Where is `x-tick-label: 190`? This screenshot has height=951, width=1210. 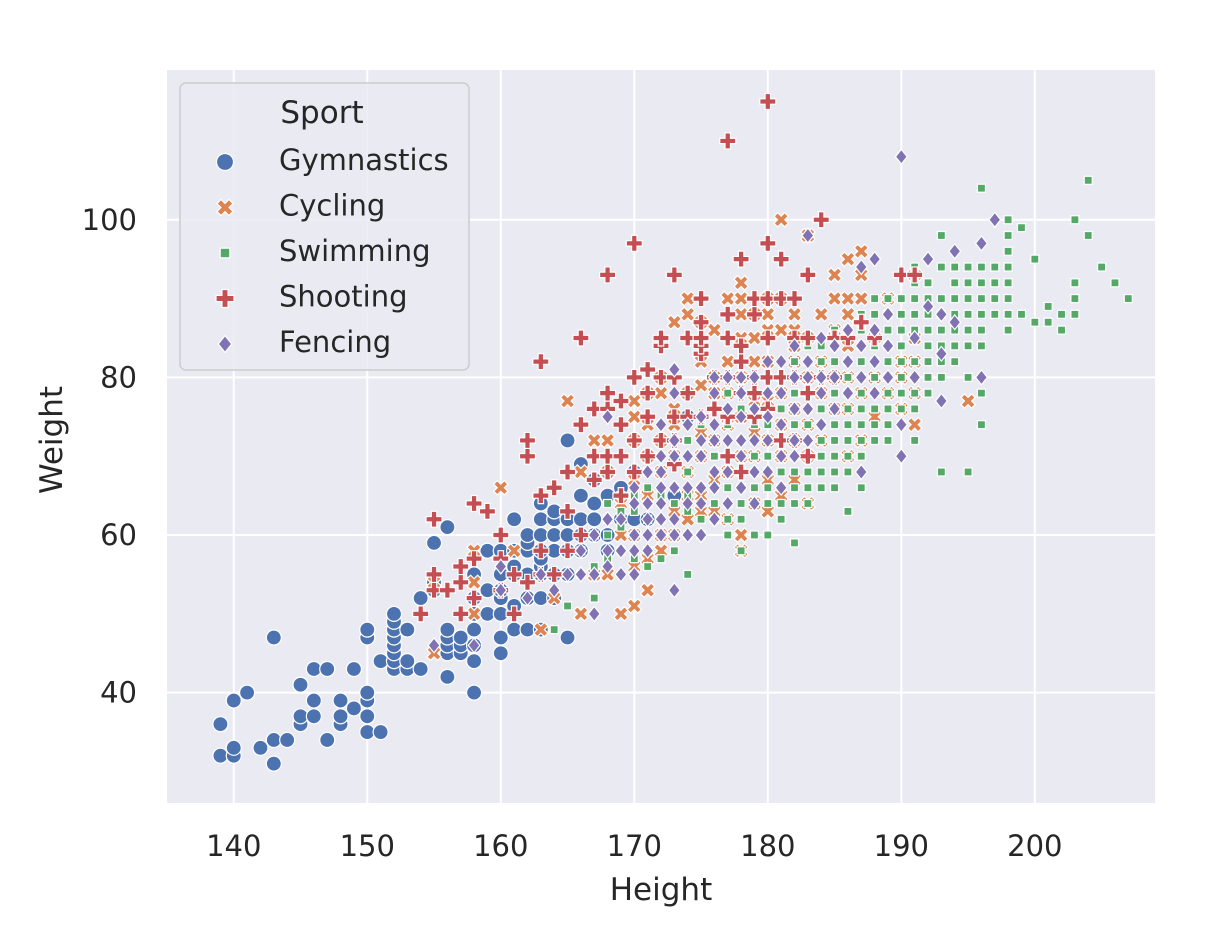
x-tick-label: 190 is located at coordinates (901, 846).